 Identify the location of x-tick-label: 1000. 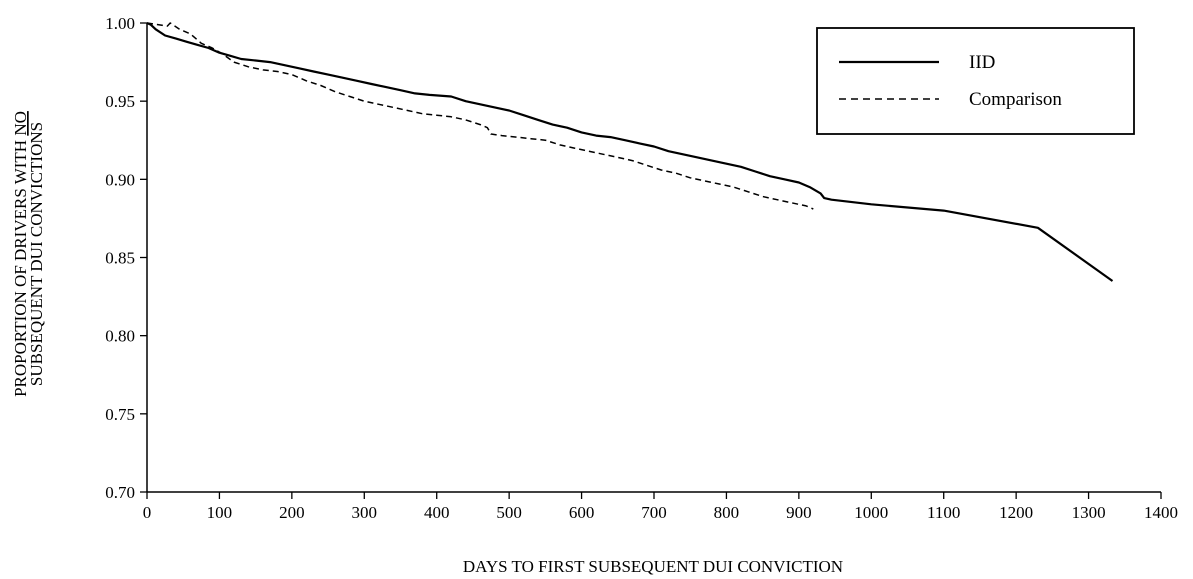
(871, 512).